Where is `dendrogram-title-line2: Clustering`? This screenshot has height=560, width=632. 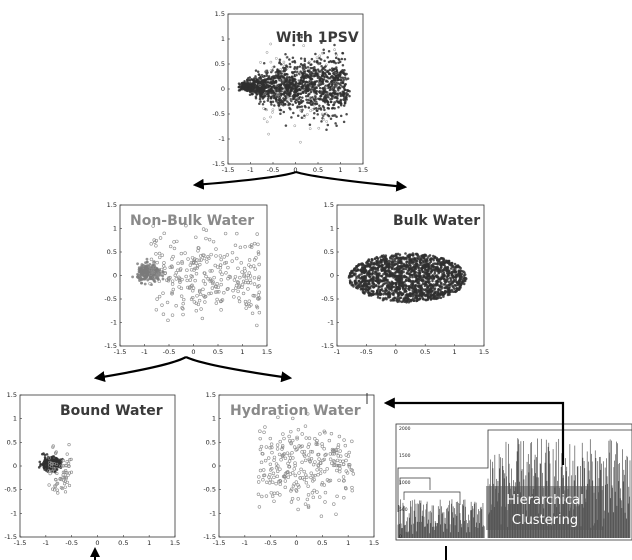
dendrogram-title-line2: Clustering is located at coordinates (545, 520).